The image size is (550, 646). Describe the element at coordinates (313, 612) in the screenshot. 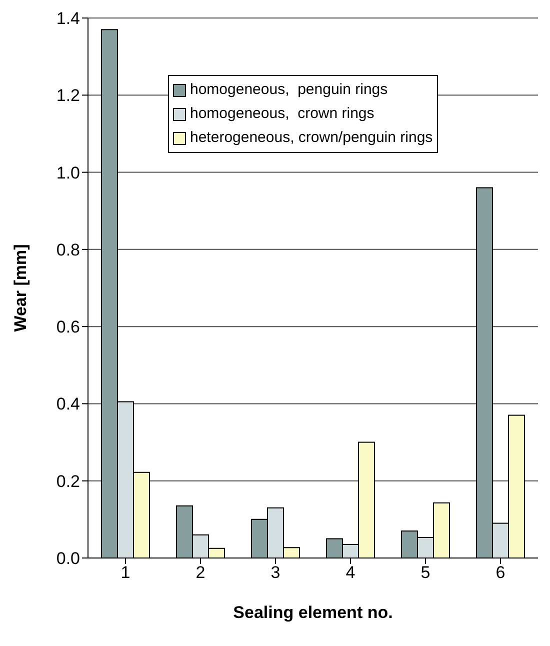

I see `x-axis-title: Sealing element no.` at that location.